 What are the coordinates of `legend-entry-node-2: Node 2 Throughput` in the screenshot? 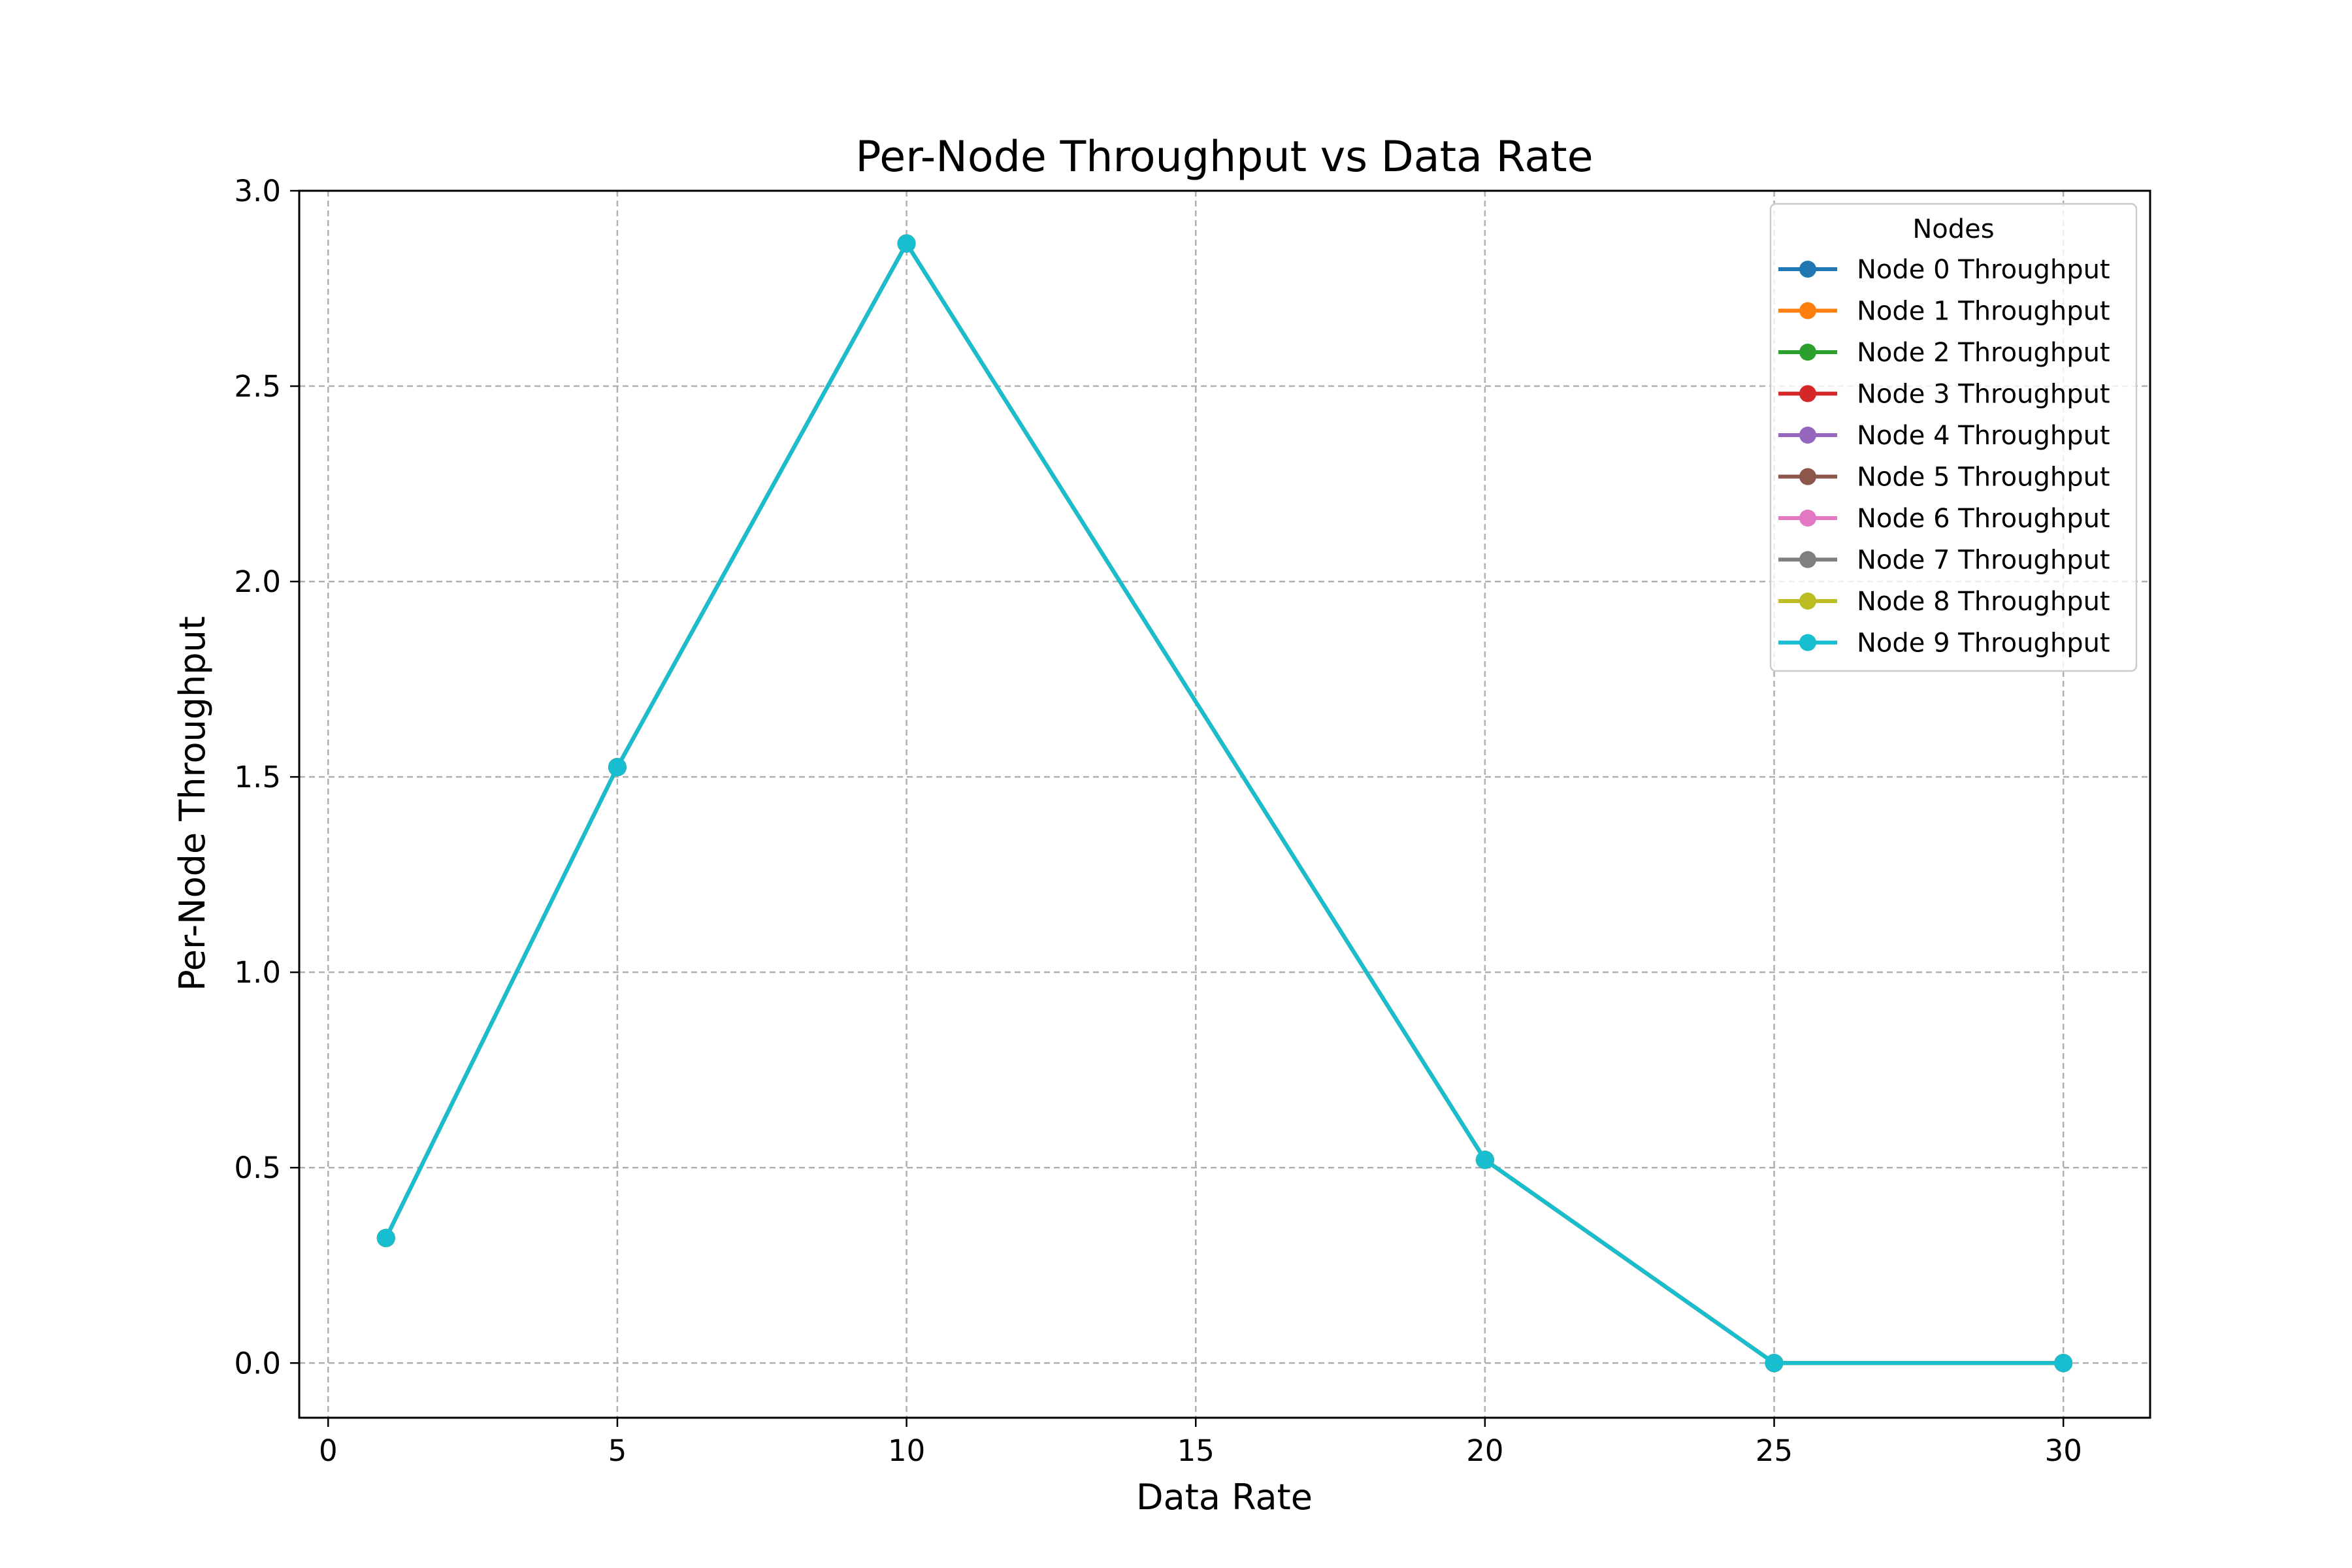 It's located at (1944, 353).